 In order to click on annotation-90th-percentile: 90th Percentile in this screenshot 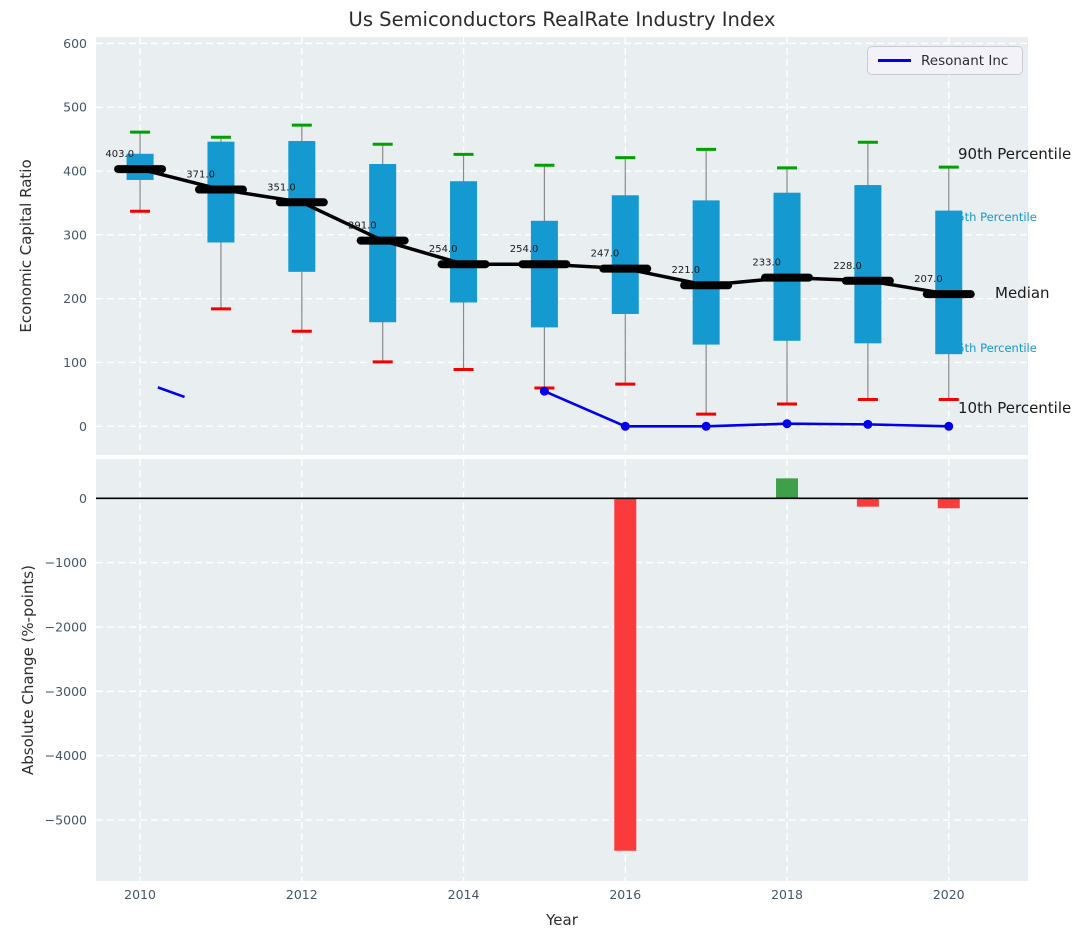, I will do `click(1014, 154)`.